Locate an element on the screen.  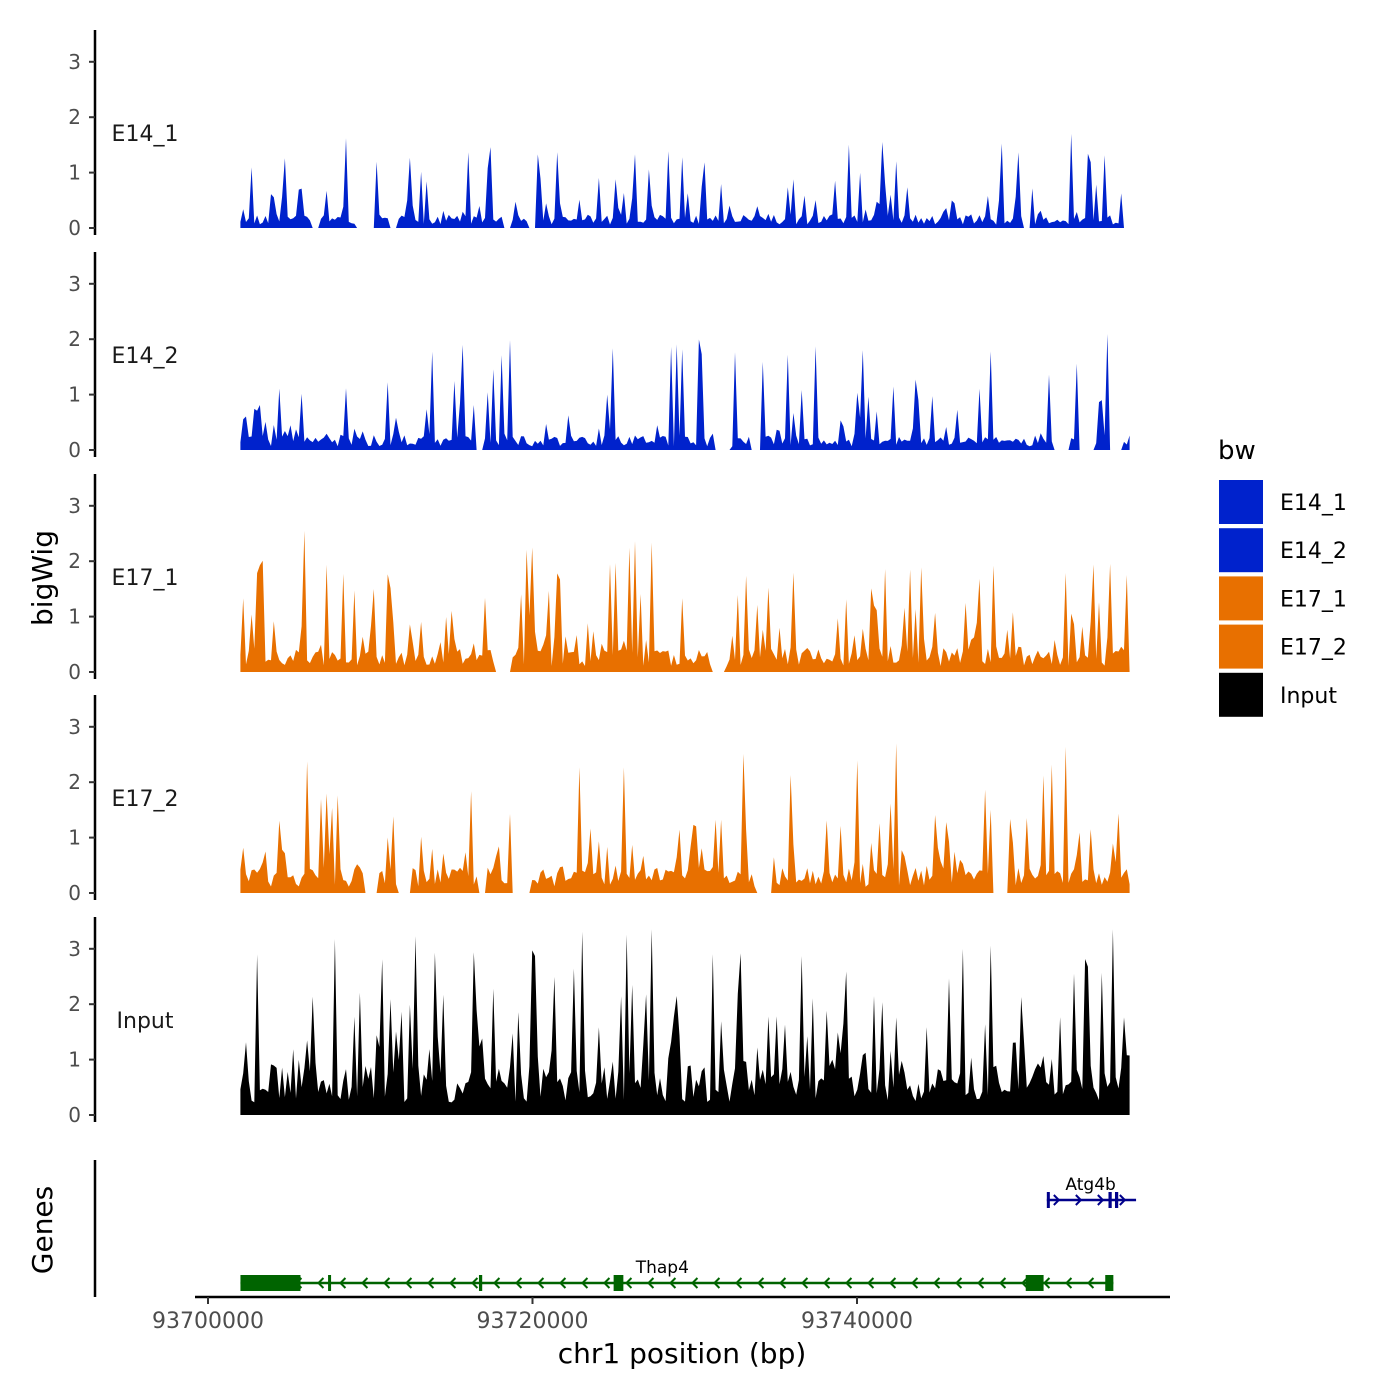
y-axis-title: bigWig is located at coordinates (42, 578).